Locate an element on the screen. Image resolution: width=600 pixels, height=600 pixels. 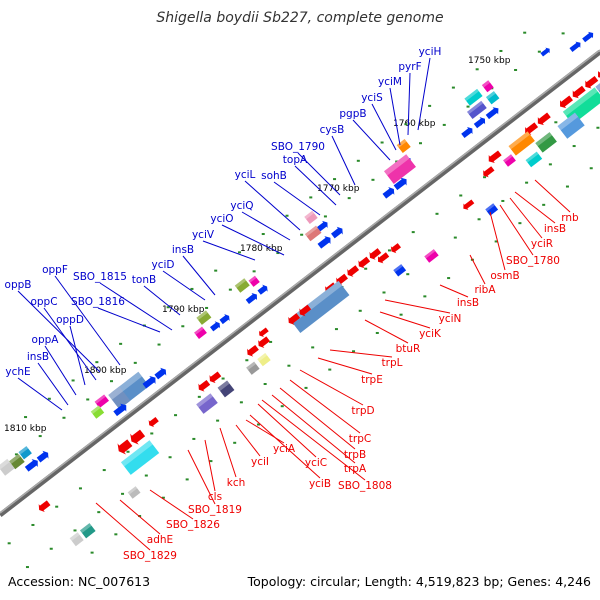
gene-label: oppD is located at coordinates (70, 320).